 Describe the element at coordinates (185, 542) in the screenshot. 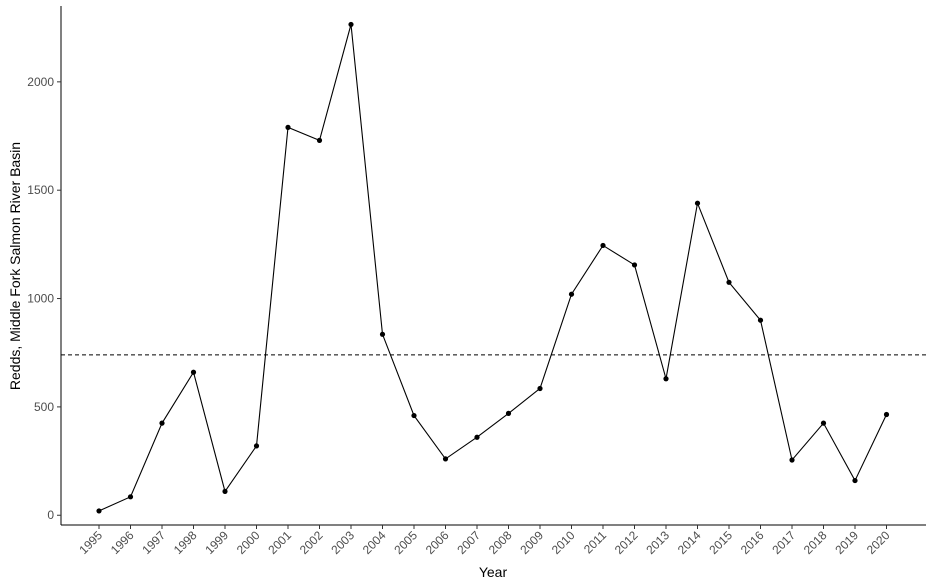

I see `x-tick-label-1998: 1998` at that location.